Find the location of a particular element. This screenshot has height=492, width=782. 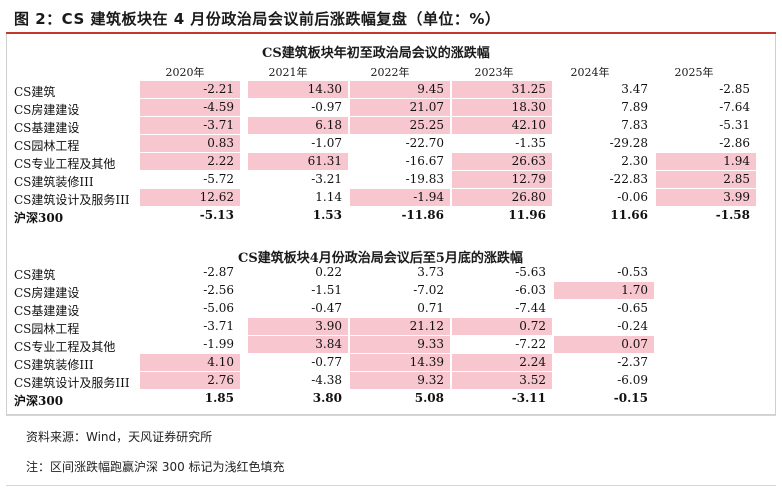

table-row: 沪深300 -5.13 1.53 -11.86 11.96 11.66 -1.58 is located at coordinates (394, 216).